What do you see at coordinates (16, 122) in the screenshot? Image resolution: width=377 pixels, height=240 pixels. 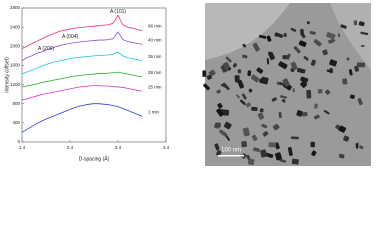 I see `y-tick-label: 400` at bounding box center [16, 122].